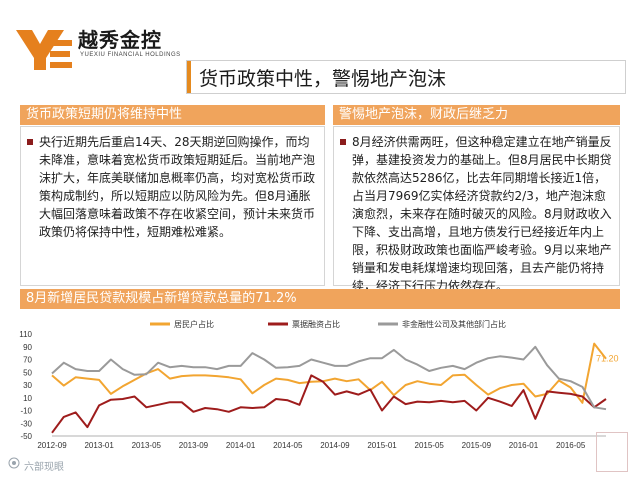 The height and width of the screenshot is (480, 640). What do you see at coordinates (147, 445) in the screenshot?
I see `x-tick-label: 2013-05` at bounding box center [147, 445].